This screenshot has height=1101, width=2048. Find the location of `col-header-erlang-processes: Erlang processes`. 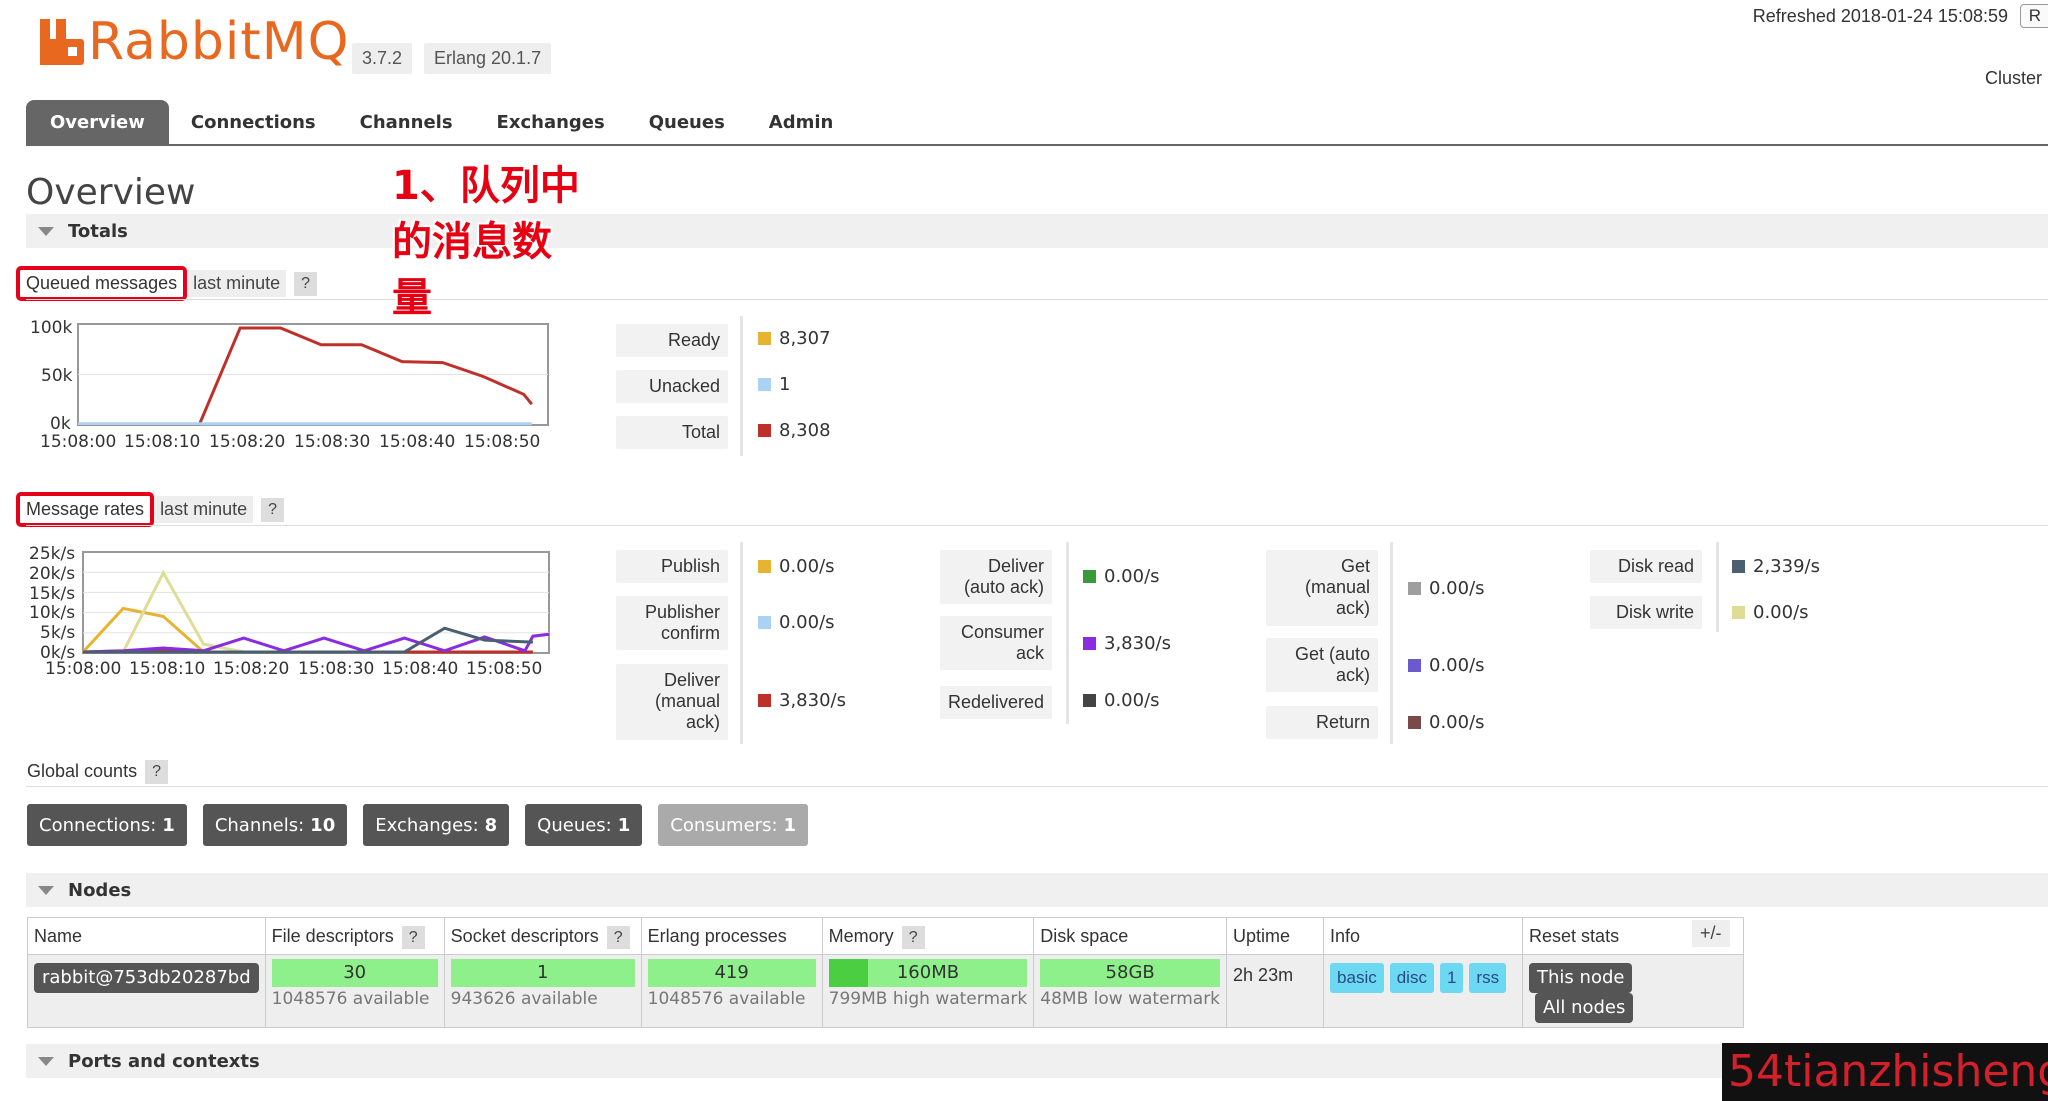

col-header-erlang-processes: Erlang processes is located at coordinates (731, 936).